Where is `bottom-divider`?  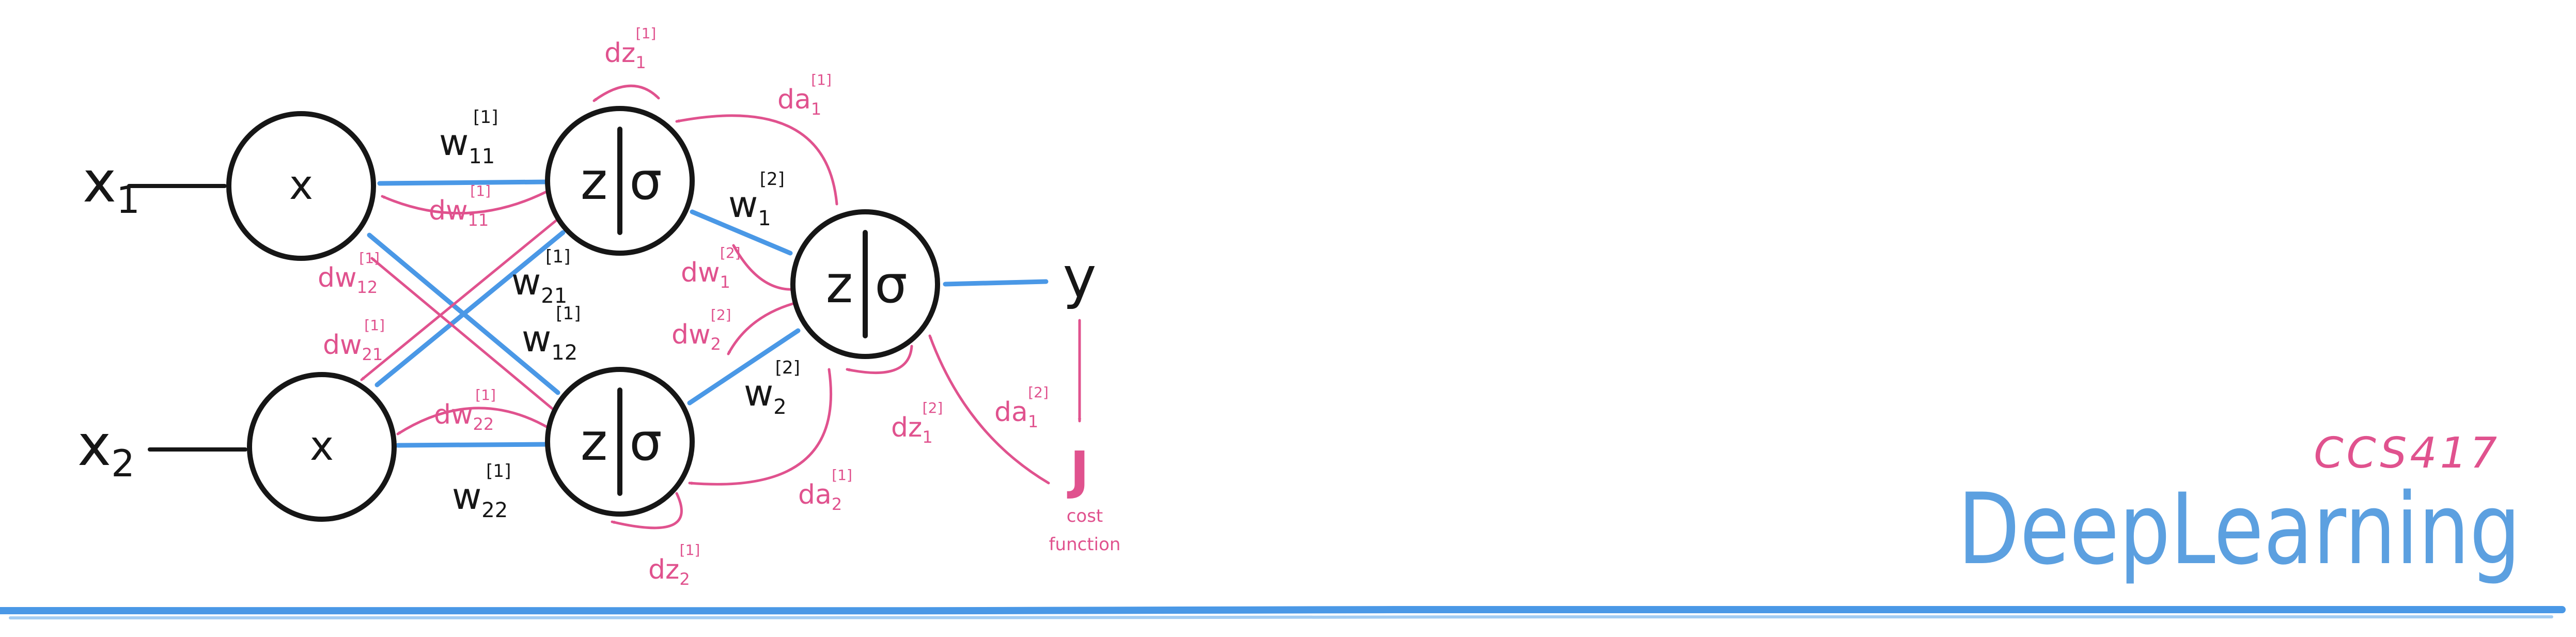
bottom-divider is located at coordinates (1283, 612).